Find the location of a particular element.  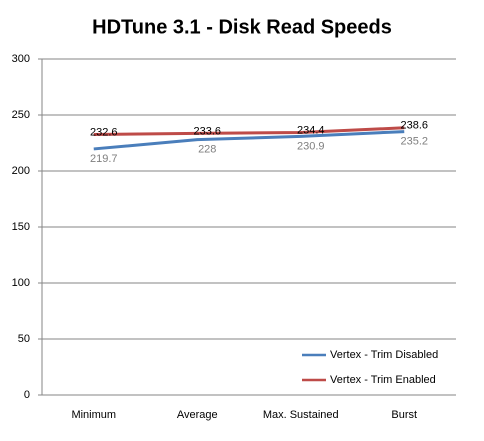

y-tick-label: 100 is located at coordinates (21, 283).